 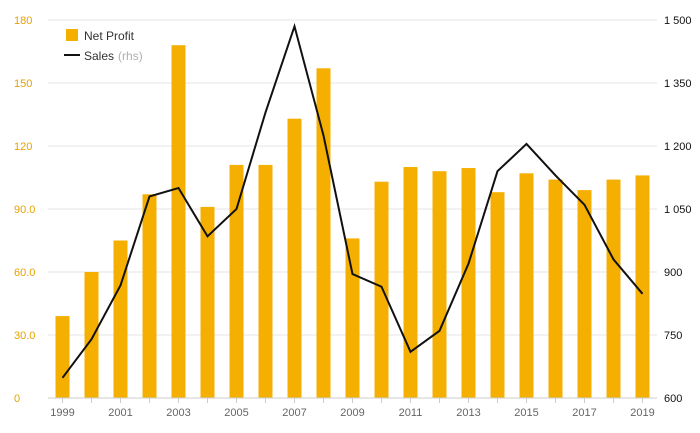 What do you see at coordinates (352, 318) in the screenshot?
I see `bar-net-profit-2009` at bounding box center [352, 318].